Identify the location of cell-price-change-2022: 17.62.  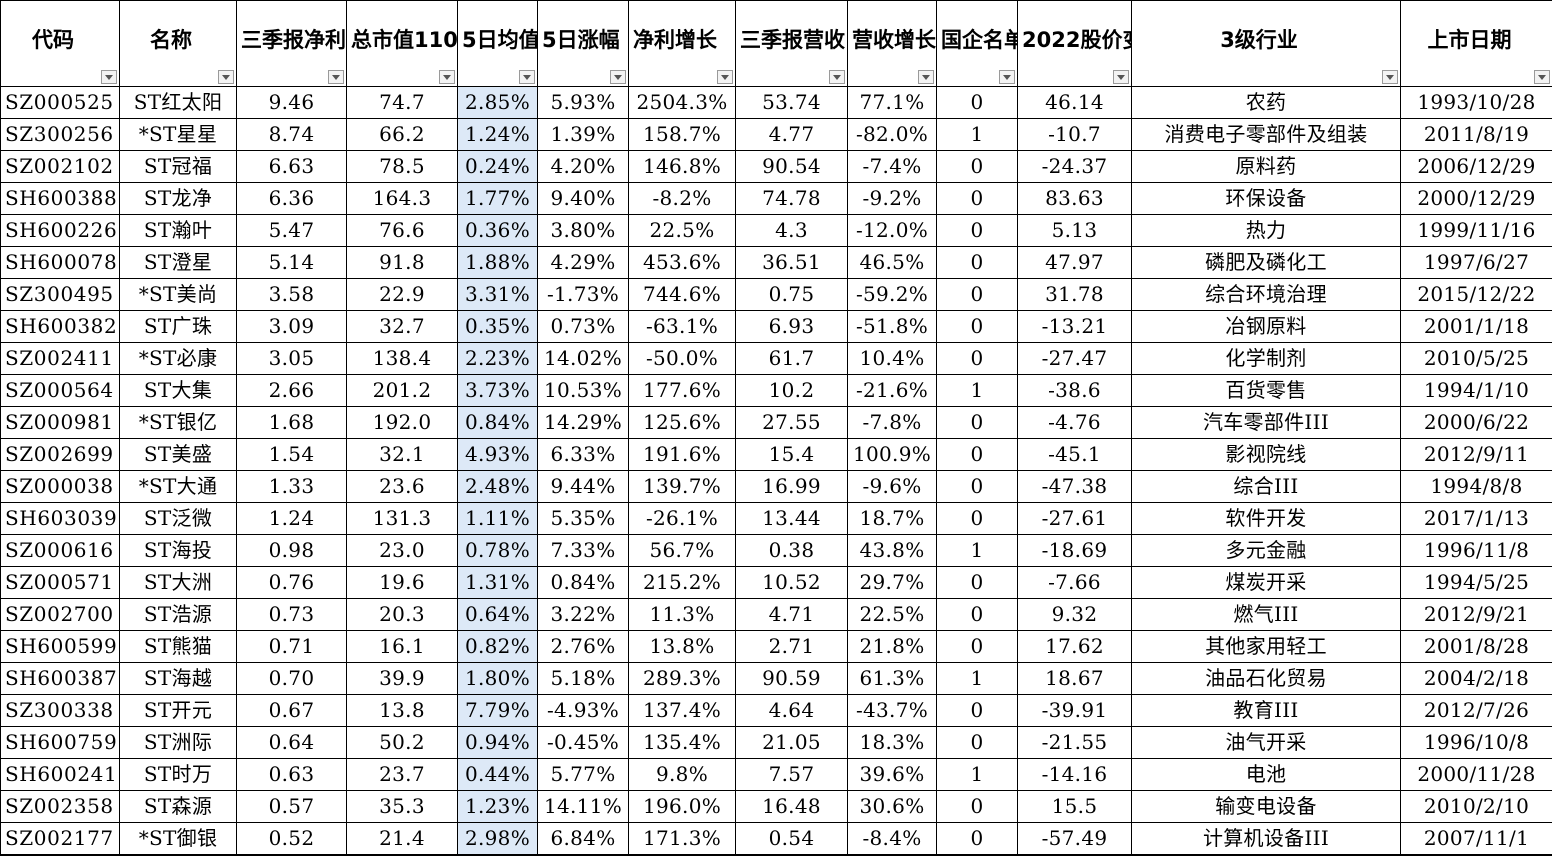
(1074, 646).